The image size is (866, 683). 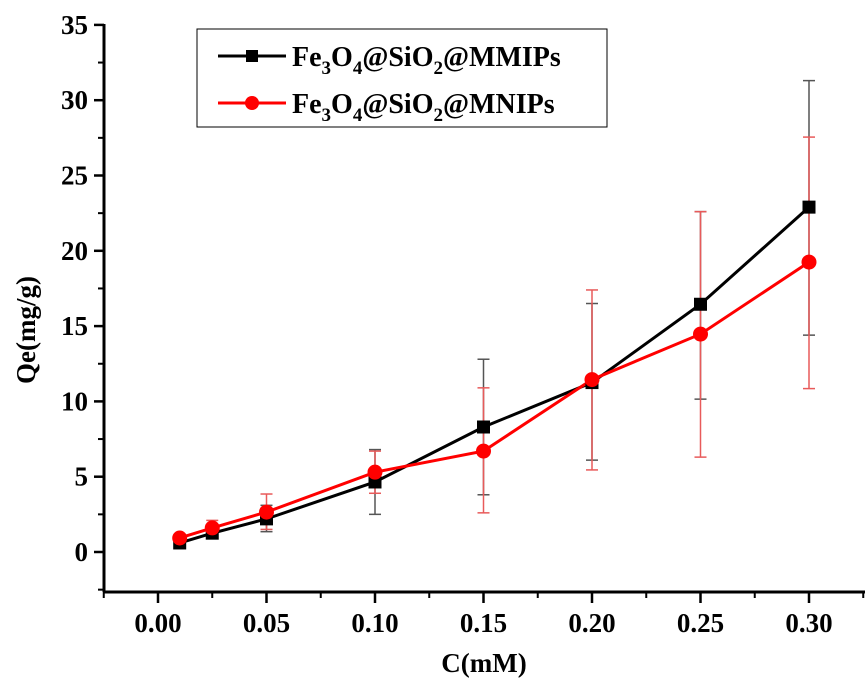 I want to click on x-tick-label: 0.10, so click(x=374, y=623).